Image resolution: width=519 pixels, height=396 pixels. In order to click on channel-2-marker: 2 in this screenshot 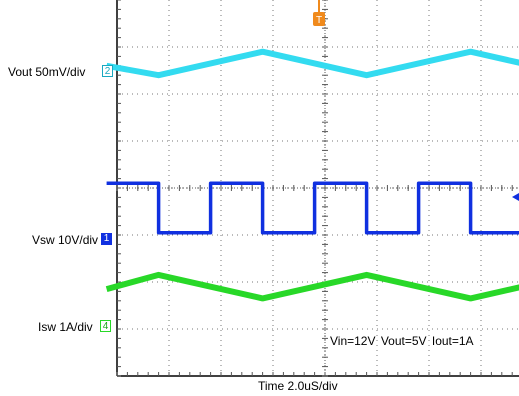, I will do `click(107, 71)`.